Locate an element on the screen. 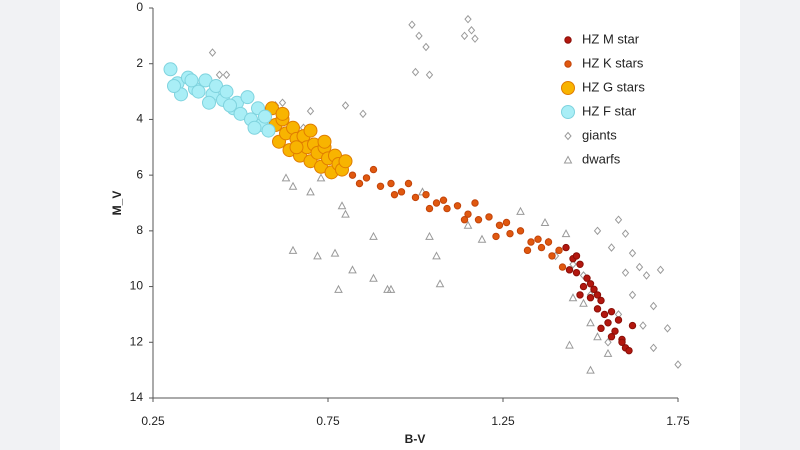 Image resolution: width=800 pixels, height=450 pixels. y-tick-label: 2 is located at coordinates (139, 63).